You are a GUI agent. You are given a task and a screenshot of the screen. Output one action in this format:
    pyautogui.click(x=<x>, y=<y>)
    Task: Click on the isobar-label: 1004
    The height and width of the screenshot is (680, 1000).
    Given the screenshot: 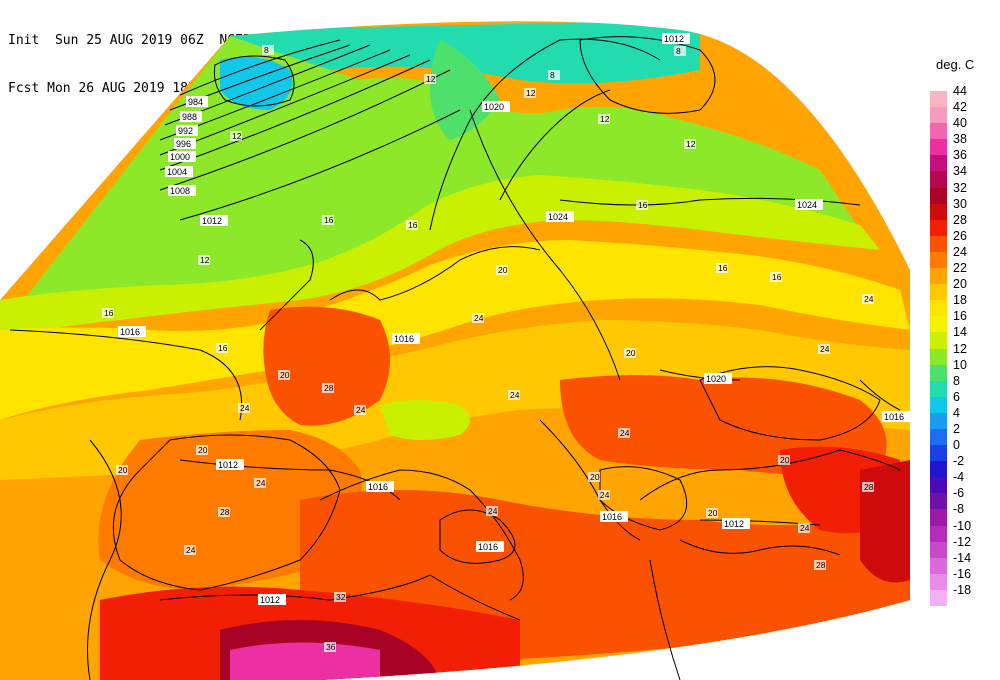 What is the action you would take?
    pyautogui.click(x=179, y=171)
    